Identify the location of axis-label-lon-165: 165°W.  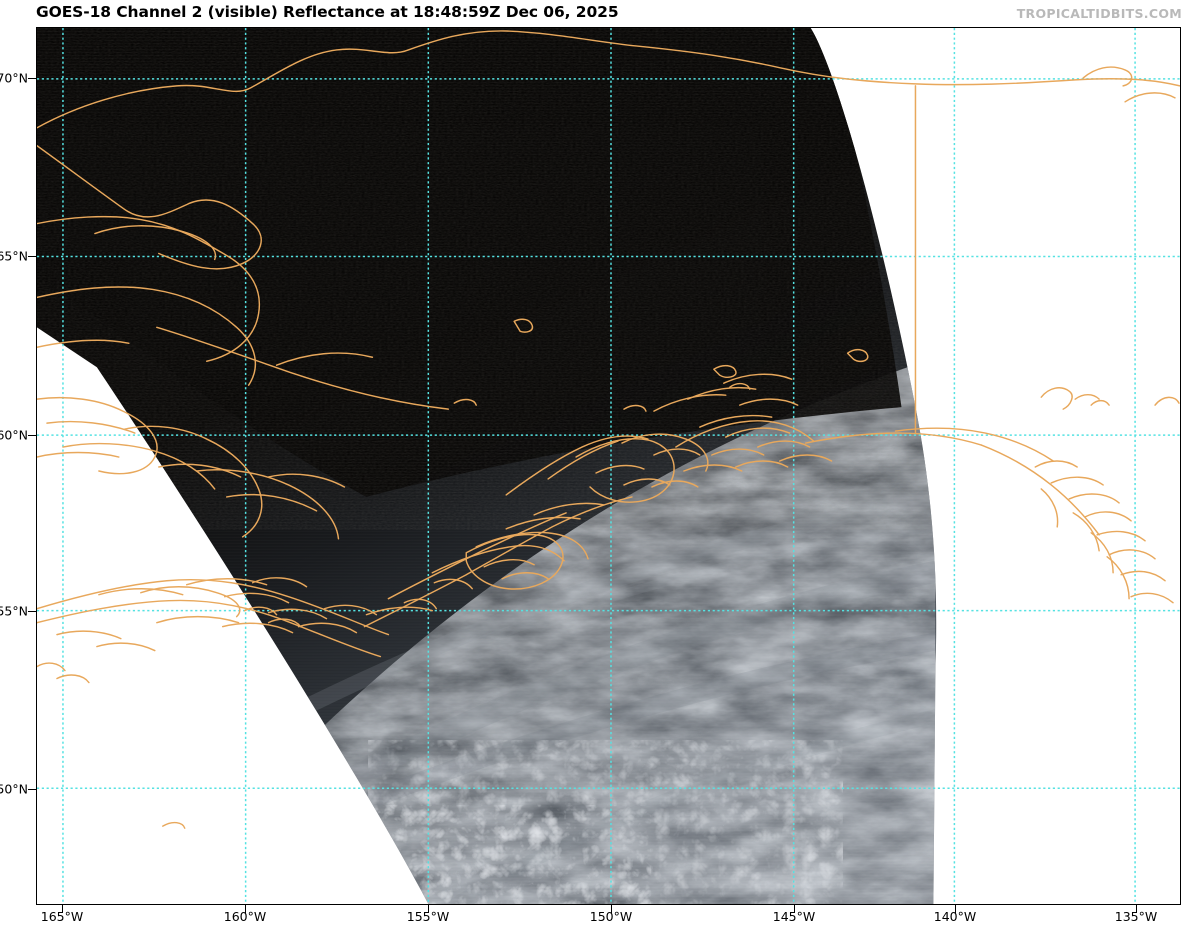
(62, 916).